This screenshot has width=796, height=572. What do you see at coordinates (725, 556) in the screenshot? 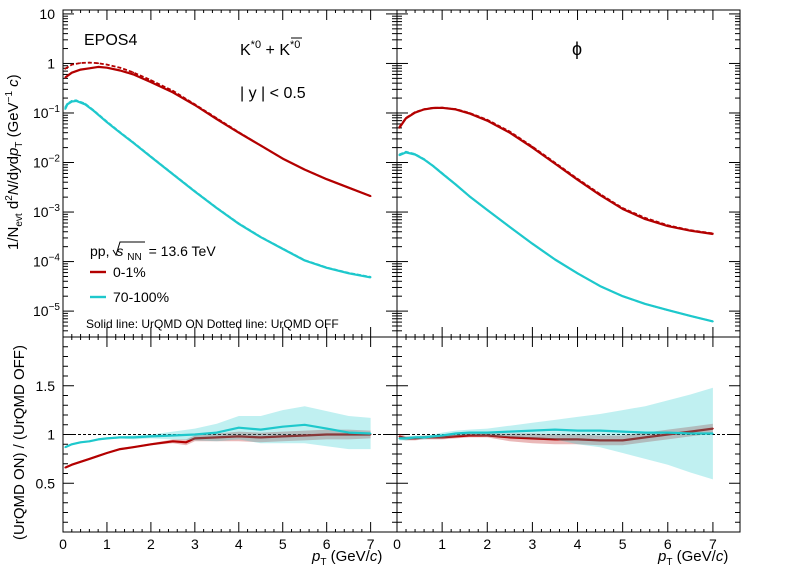
I see `x-axis-title-part: )` at bounding box center [725, 556].